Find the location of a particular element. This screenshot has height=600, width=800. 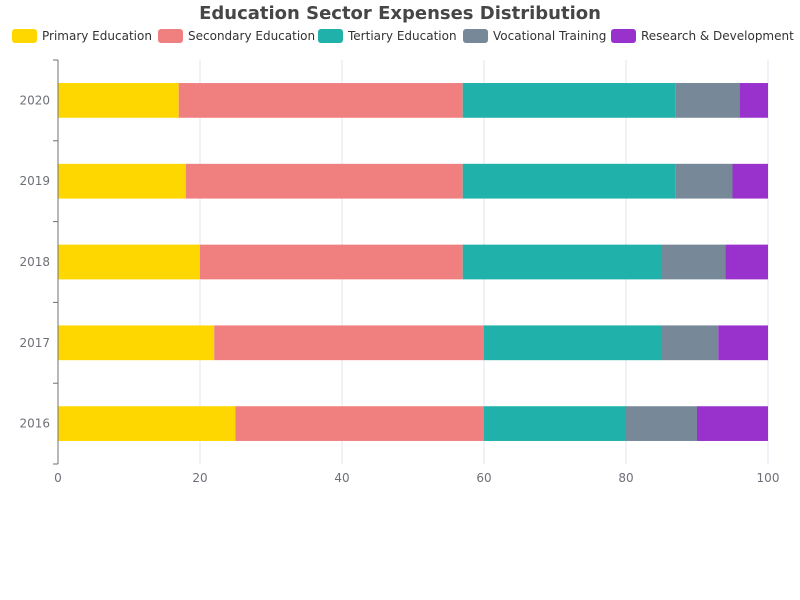

bar-2017-primary-education is located at coordinates (136, 343).